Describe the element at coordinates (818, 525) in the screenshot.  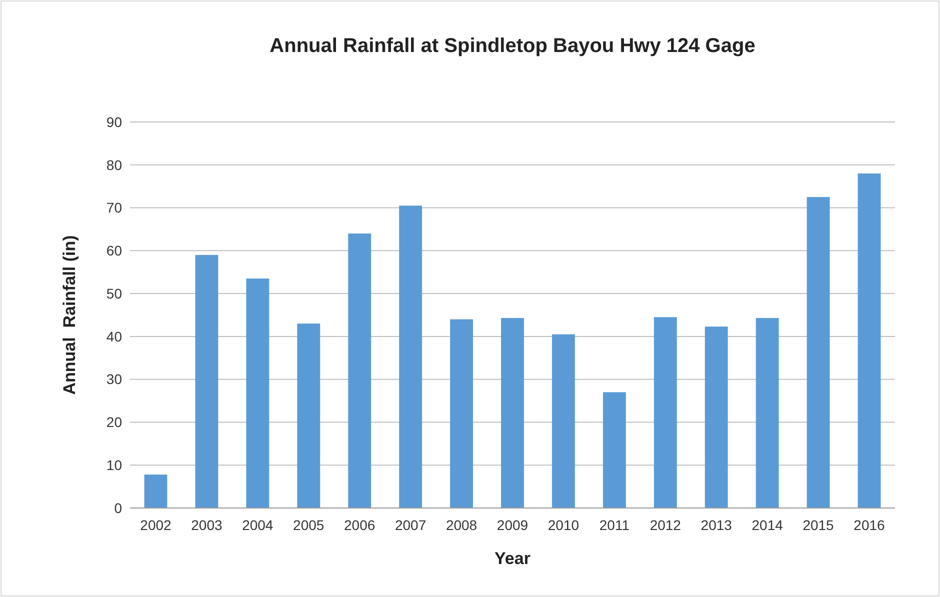
I see `x-tick-label: 2015` at that location.